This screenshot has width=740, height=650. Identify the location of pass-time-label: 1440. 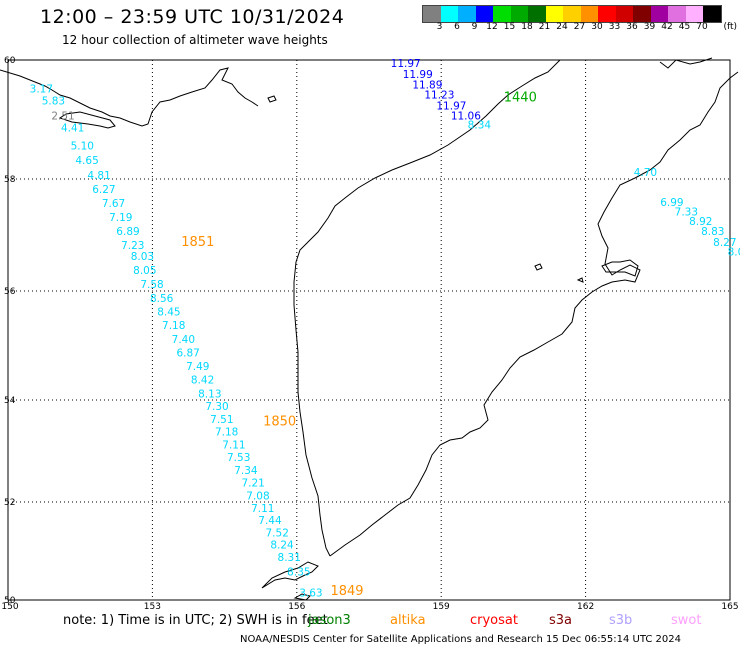
(520, 98).